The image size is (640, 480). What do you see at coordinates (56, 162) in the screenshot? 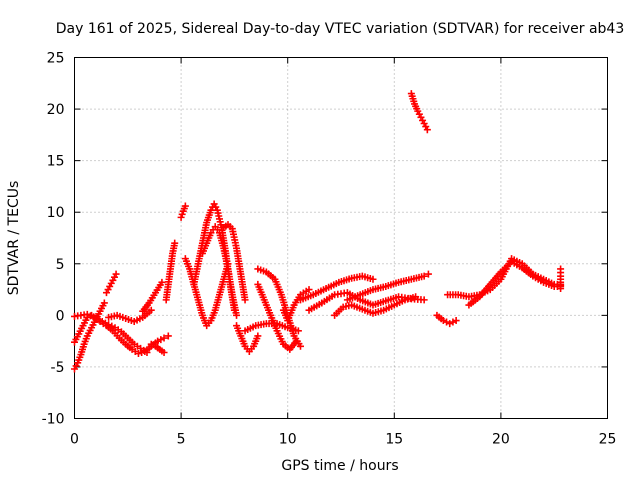
I see `y-tick-label: 15` at bounding box center [56, 162].